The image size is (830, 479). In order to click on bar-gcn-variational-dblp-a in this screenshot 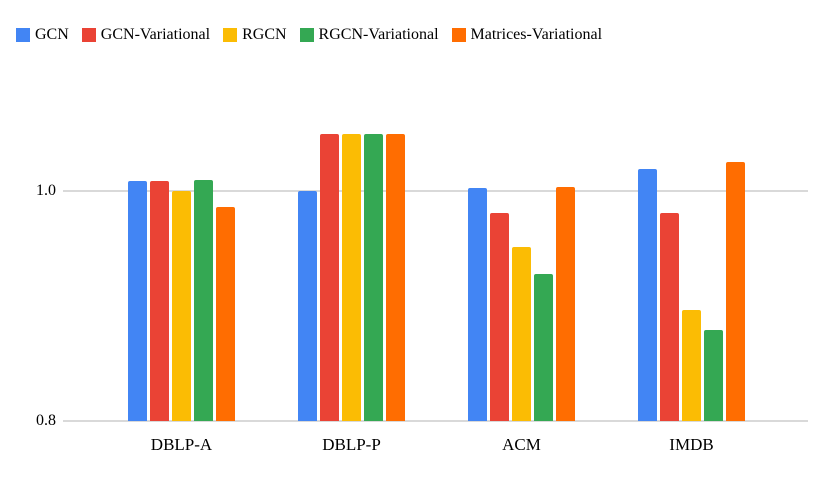, I will do `click(159, 301)`.